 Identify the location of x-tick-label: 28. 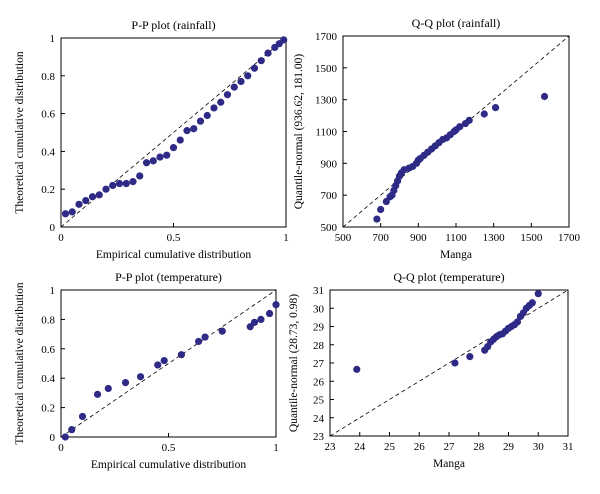
(479, 447).